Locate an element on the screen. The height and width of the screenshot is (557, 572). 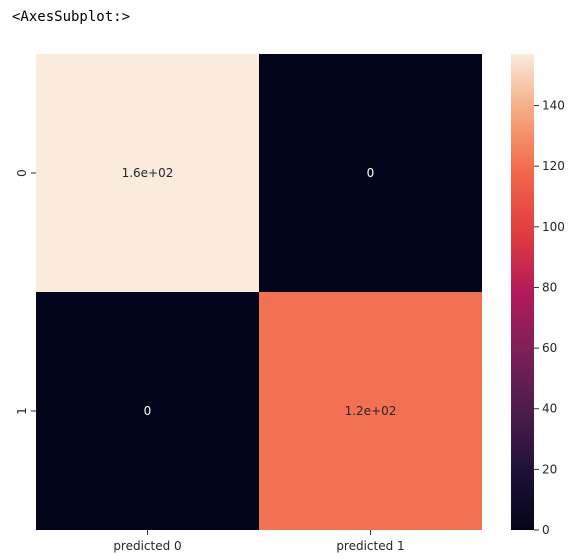
y-axis: 01 is located at coordinates (25, 292).